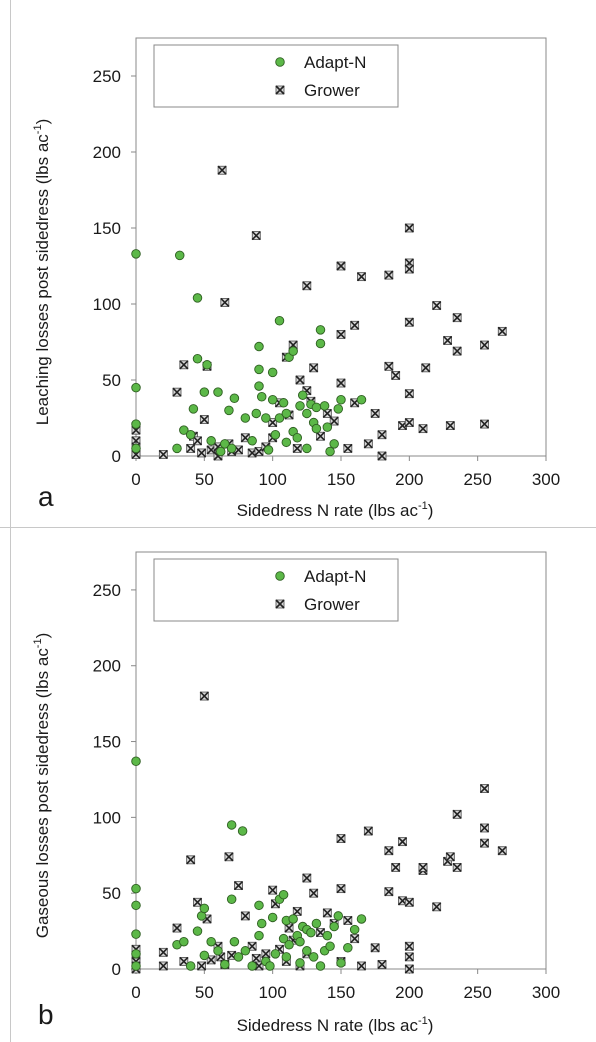 The image size is (596, 1042). What do you see at coordinates (335, 1025) in the screenshot?
I see `x-axis-label: Sidedress N rate (lbs ac-1)` at bounding box center [335, 1025].